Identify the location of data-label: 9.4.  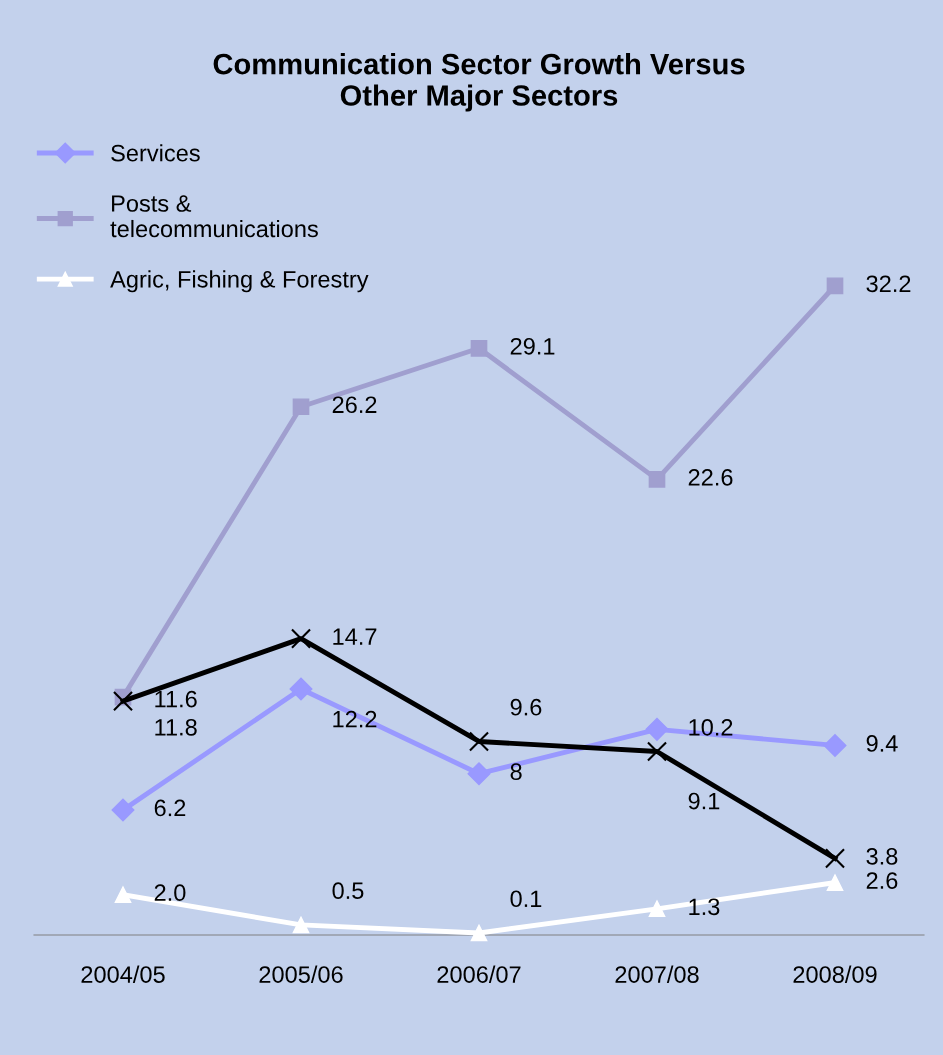
(882, 743).